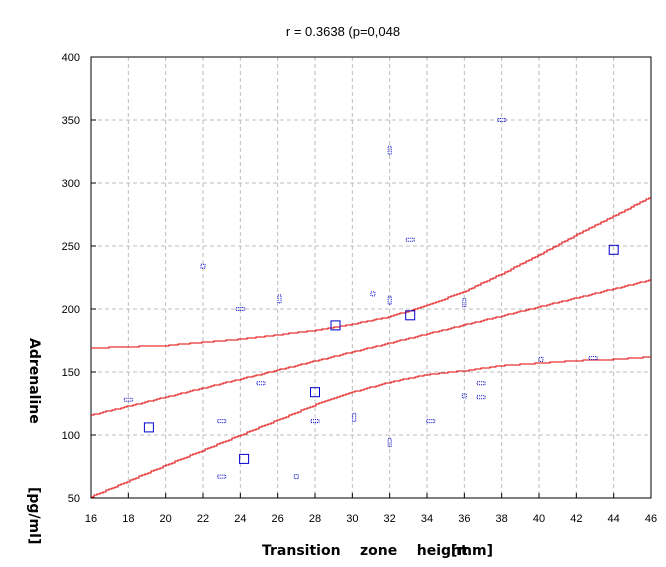 The width and height of the screenshot is (666, 567). What do you see at coordinates (71, 58) in the screenshot?
I see `y-tick-label: 400` at bounding box center [71, 58].